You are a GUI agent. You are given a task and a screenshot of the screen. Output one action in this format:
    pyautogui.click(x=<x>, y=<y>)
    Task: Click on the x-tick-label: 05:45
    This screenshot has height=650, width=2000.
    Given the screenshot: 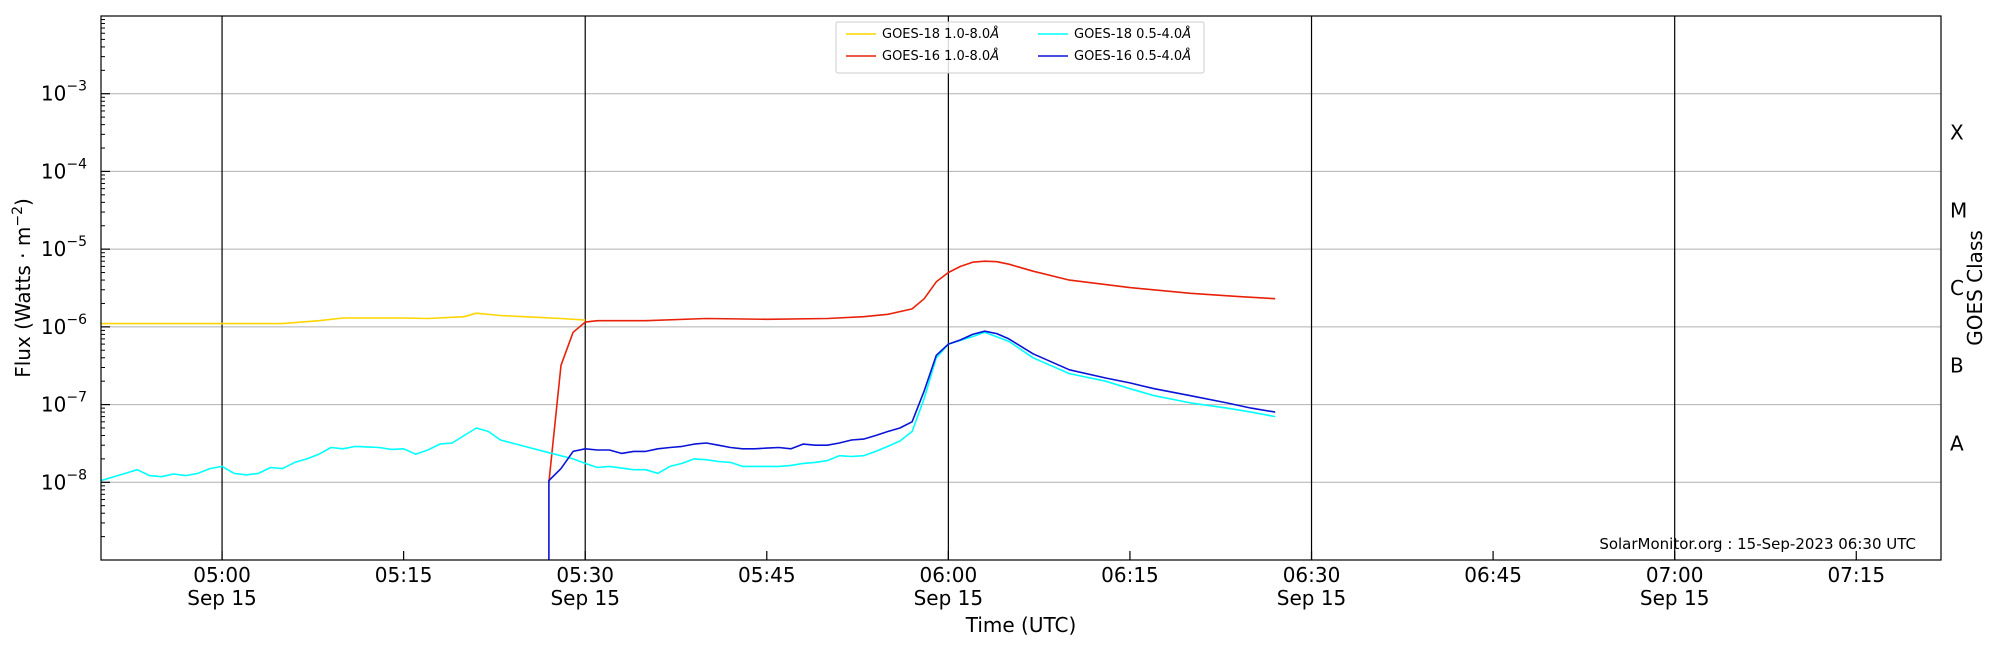 What is the action you would take?
    pyautogui.click(x=767, y=575)
    